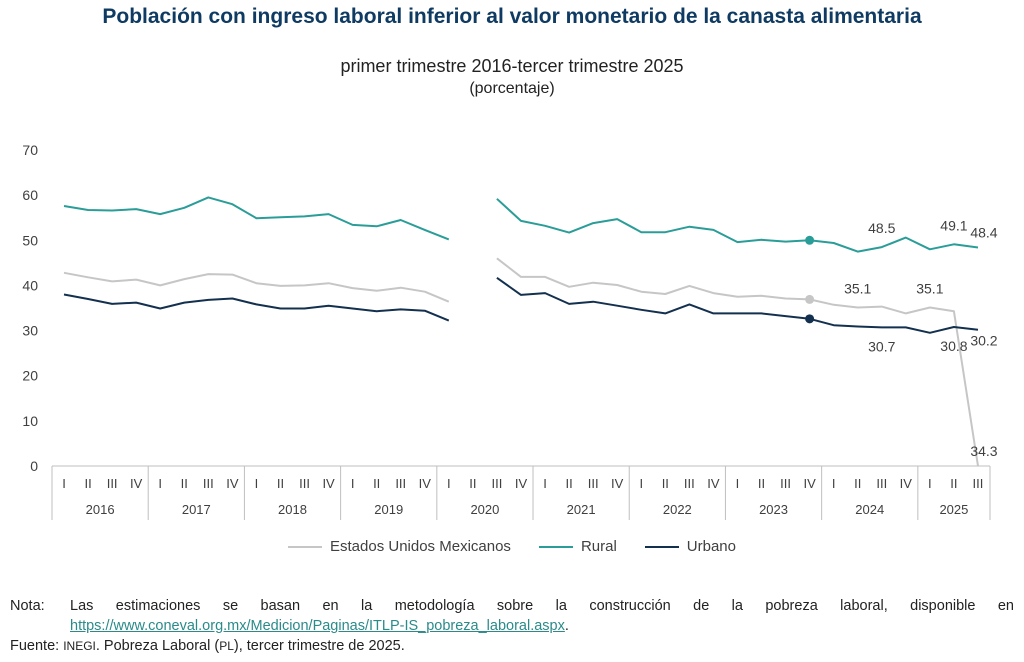  I want to click on x-year-label: 2017, so click(196, 509).